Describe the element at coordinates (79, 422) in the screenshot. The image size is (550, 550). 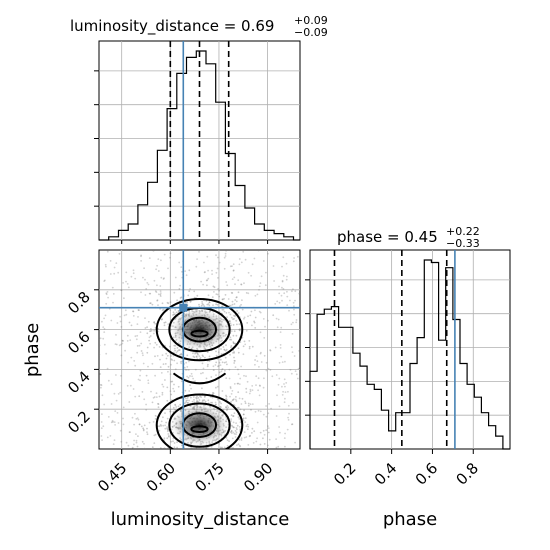
I see `y-tick-label: 0.2` at that location.